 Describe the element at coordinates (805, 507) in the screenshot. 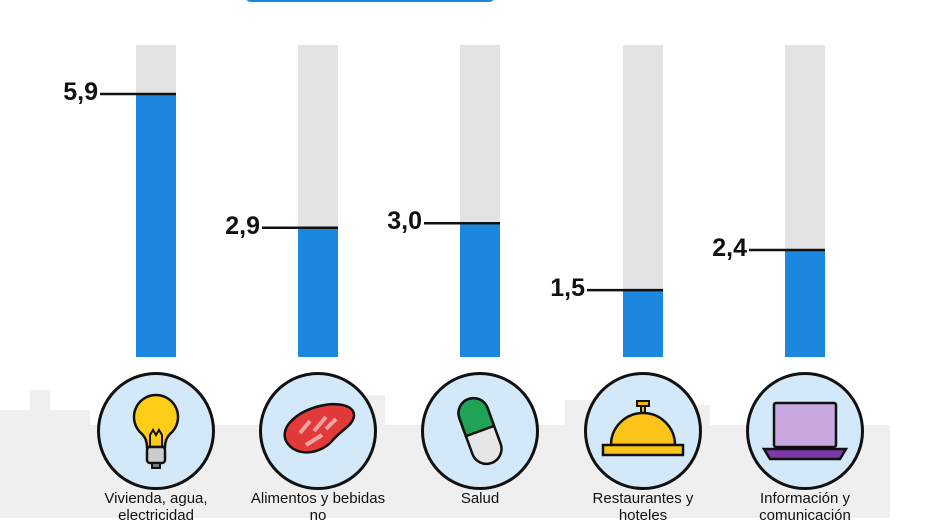

I see `category-label: Información y comunicación` at that location.